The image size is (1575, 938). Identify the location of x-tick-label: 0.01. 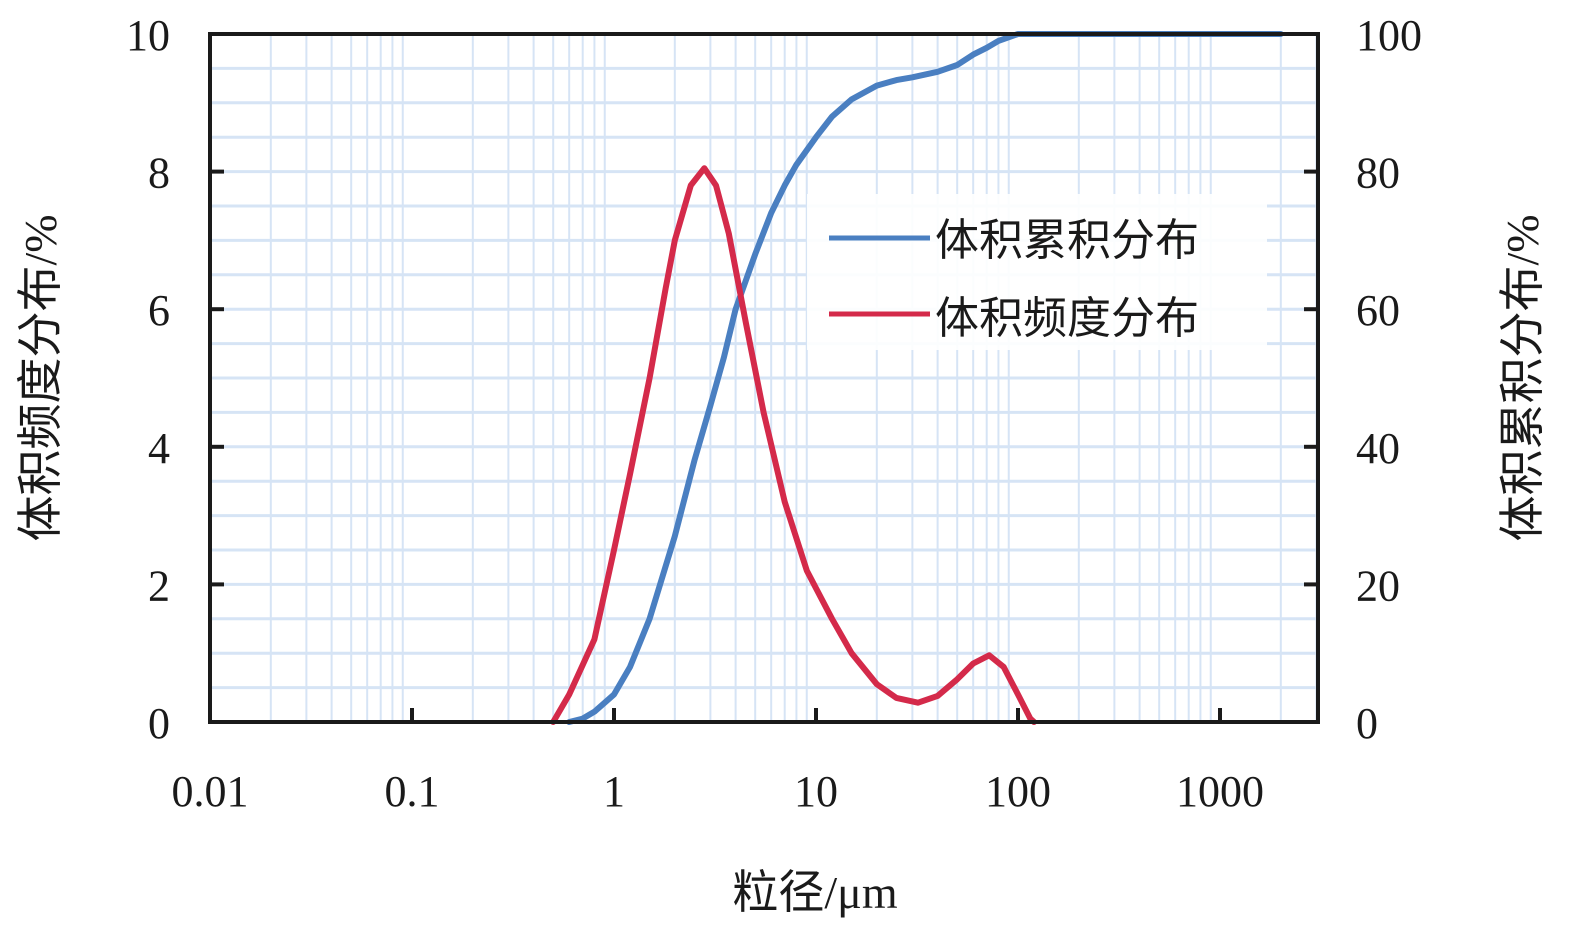
(210, 791).